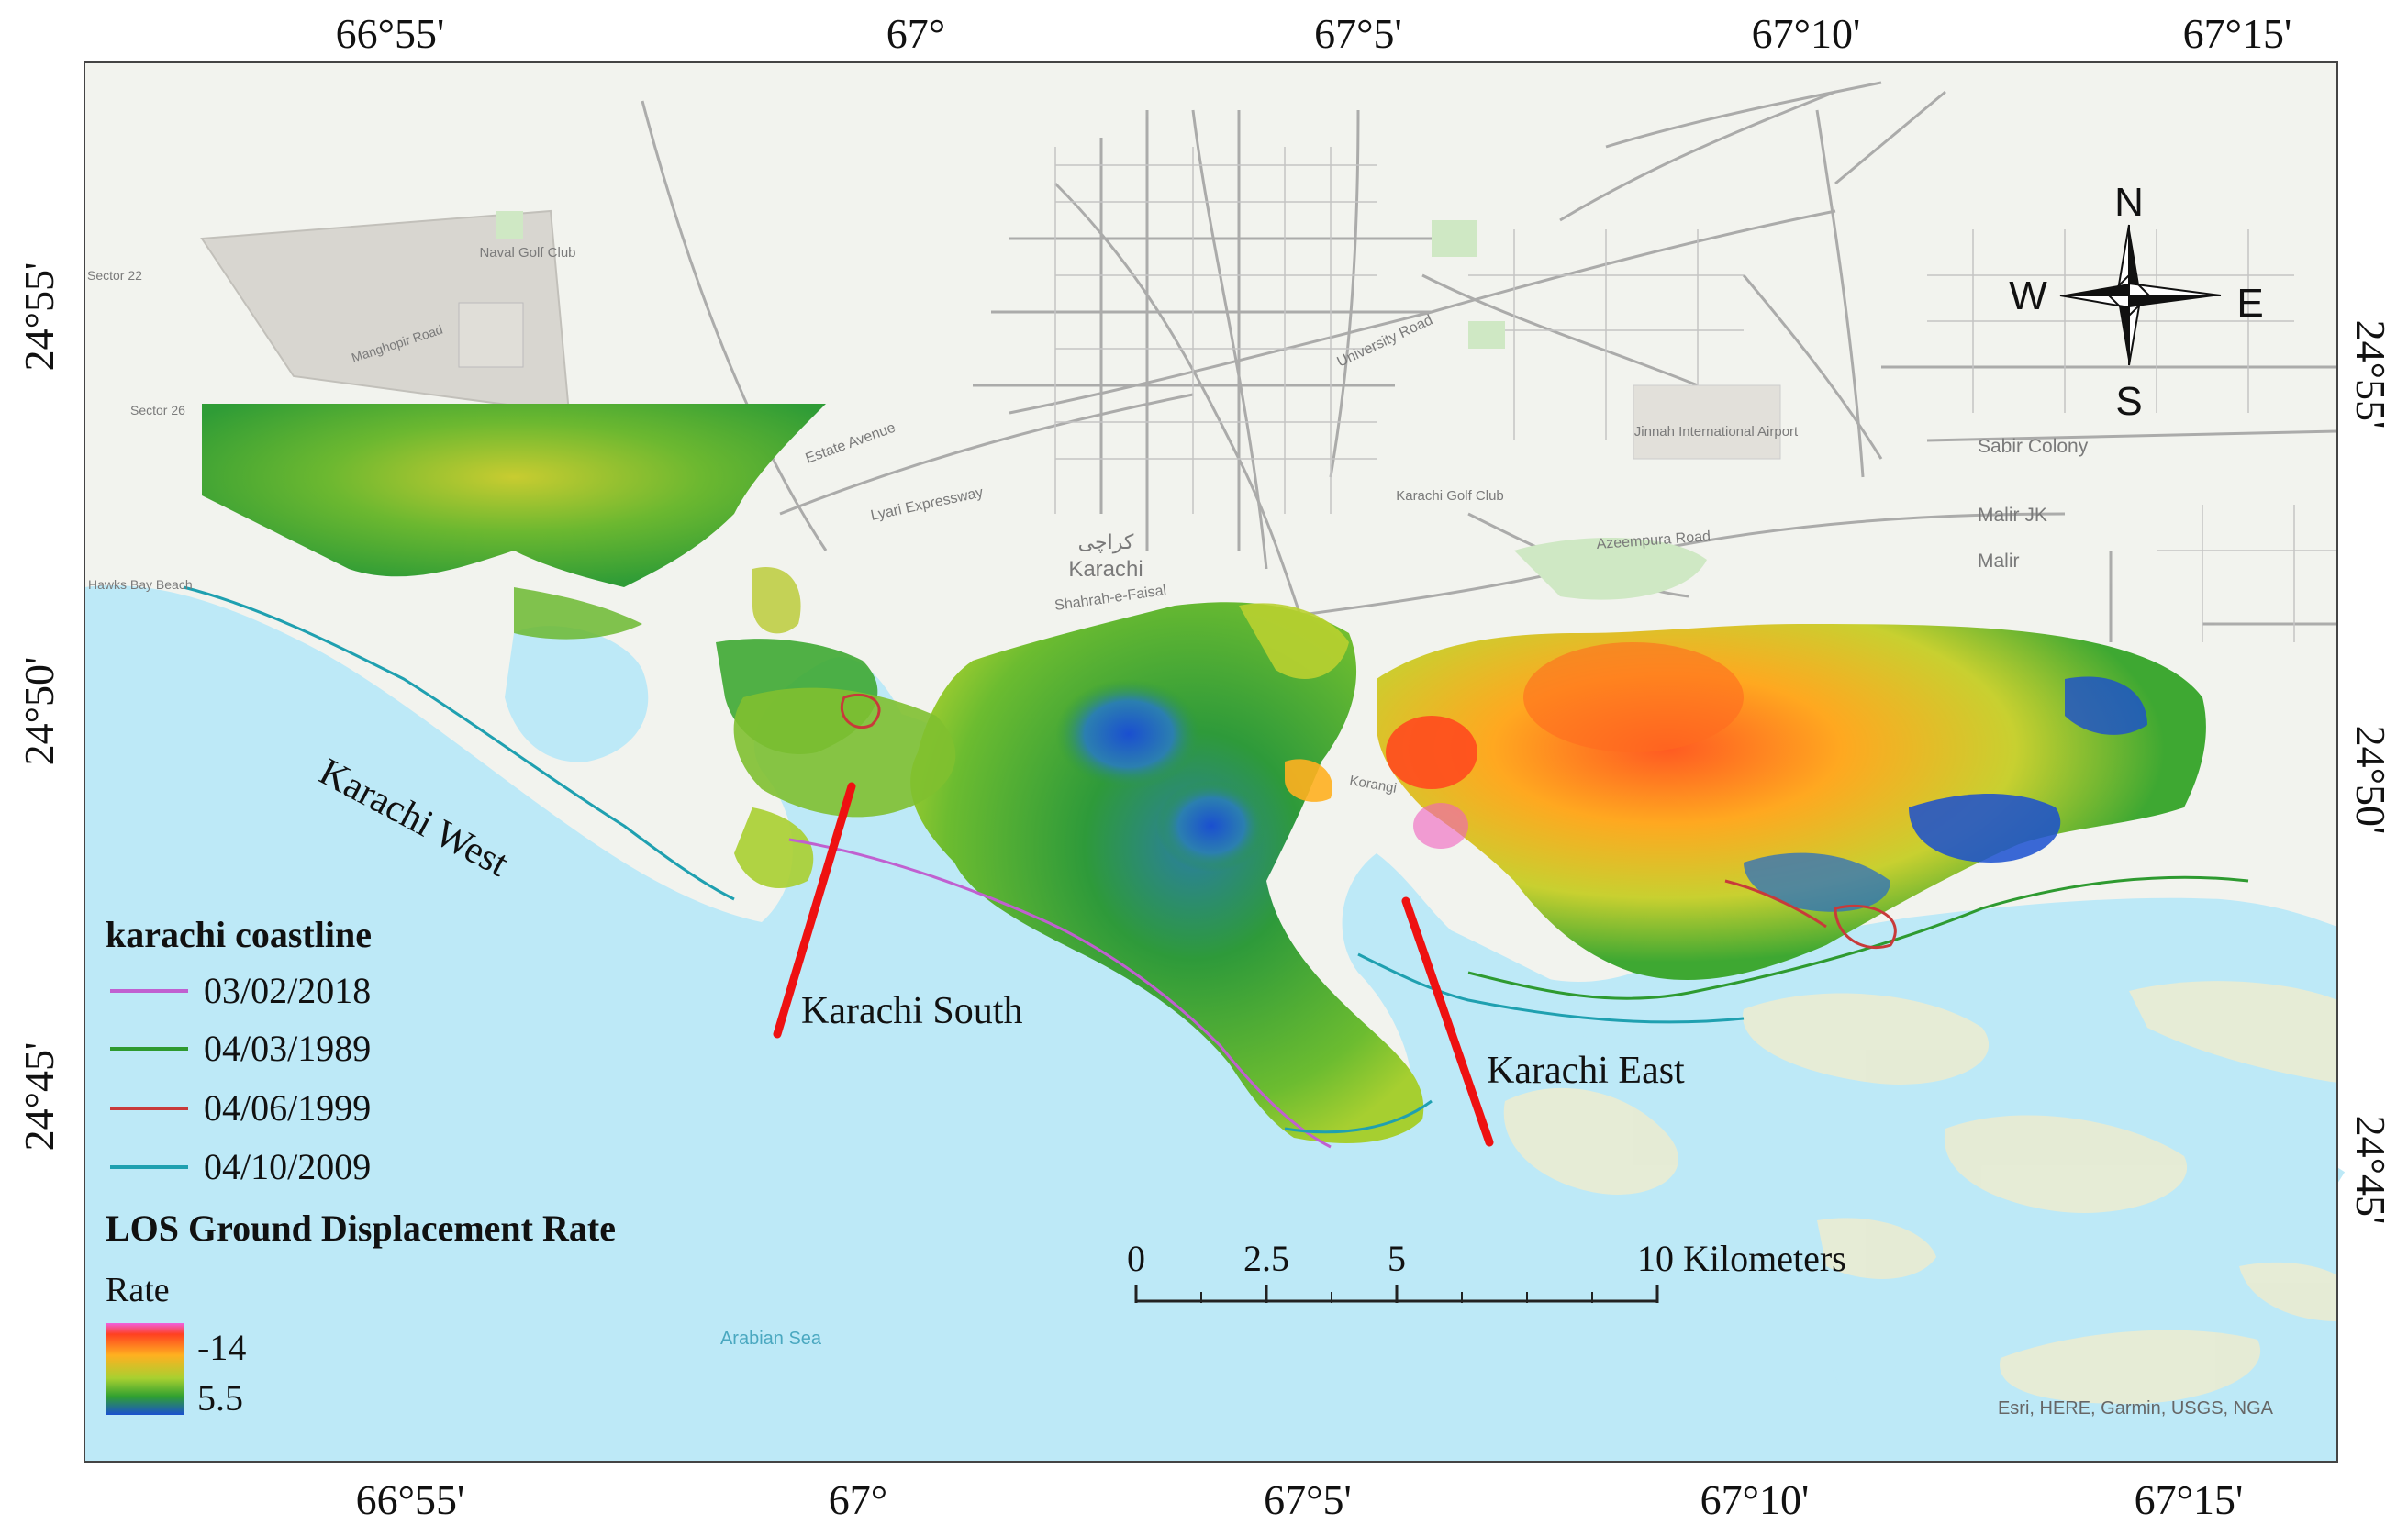 Image resolution: width=2408 pixels, height=1536 pixels. I want to click on coastline-1989, so click(1858, 937).